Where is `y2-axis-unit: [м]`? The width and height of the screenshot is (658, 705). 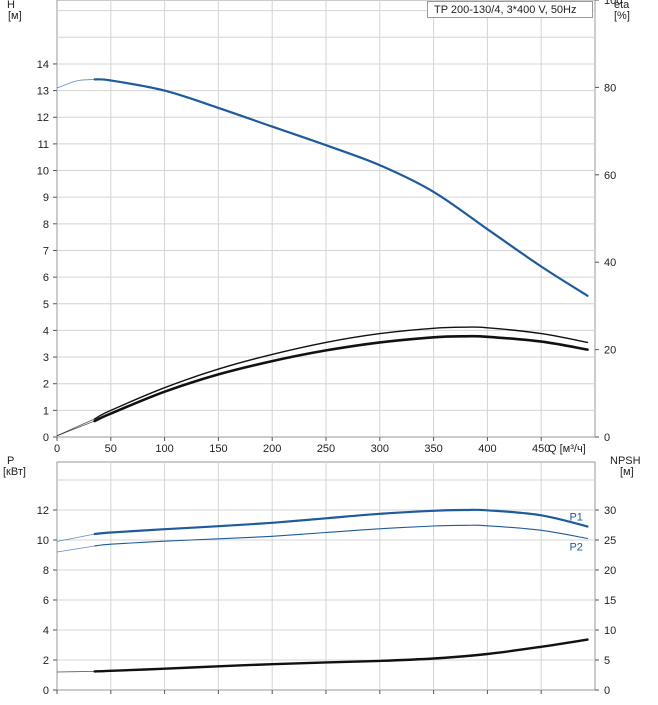
y2-axis-unit: [м] is located at coordinates (627, 472).